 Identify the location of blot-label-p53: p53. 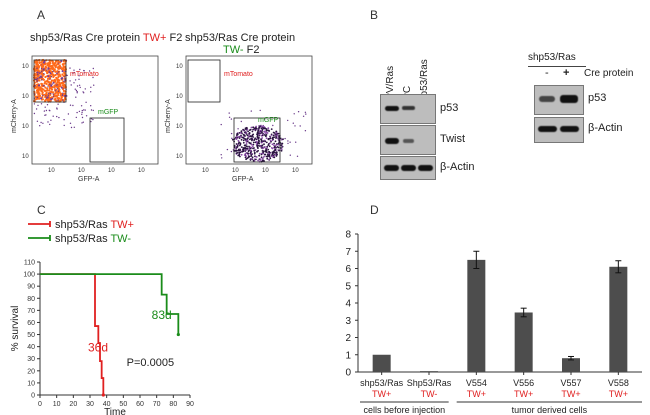
(449, 108).